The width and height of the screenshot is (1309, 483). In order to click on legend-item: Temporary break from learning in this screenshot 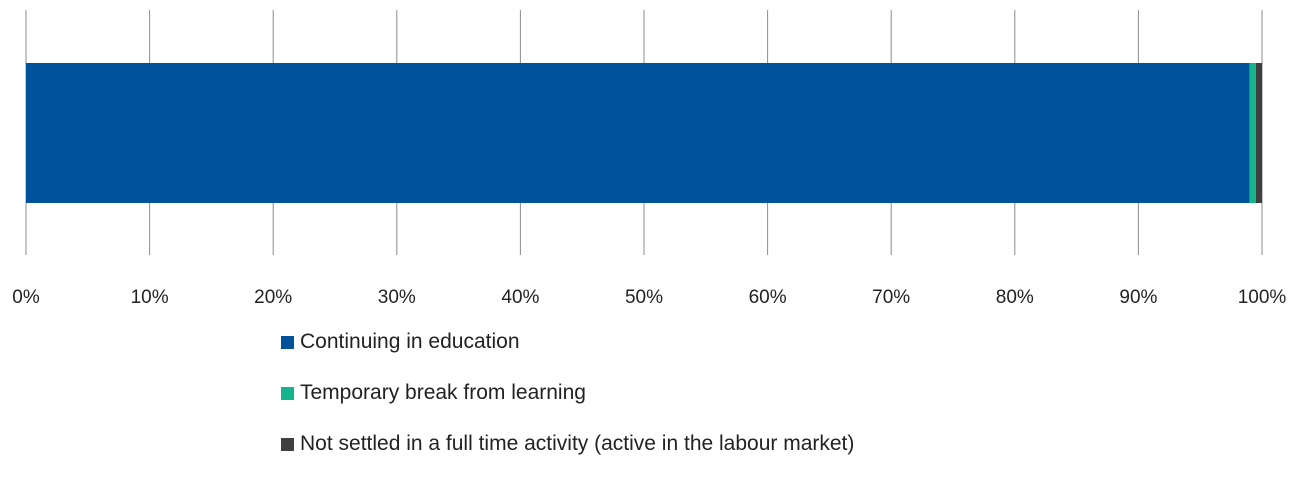, I will do `click(567, 393)`.